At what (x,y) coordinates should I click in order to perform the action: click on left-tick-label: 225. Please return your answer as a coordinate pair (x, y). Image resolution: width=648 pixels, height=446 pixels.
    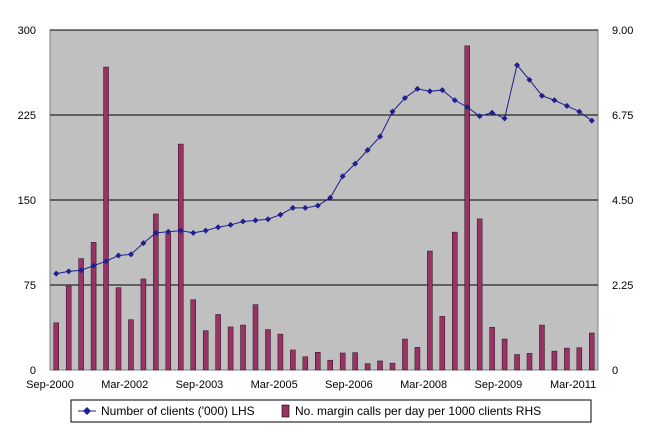
    Looking at the image, I should click on (27, 116).